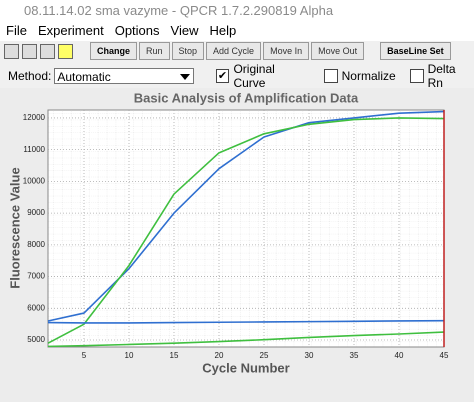 This screenshot has height=402, width=474. Describe the element at coordinates (30, 76) in the screenshot. I see `method-label: Method:` at that location.